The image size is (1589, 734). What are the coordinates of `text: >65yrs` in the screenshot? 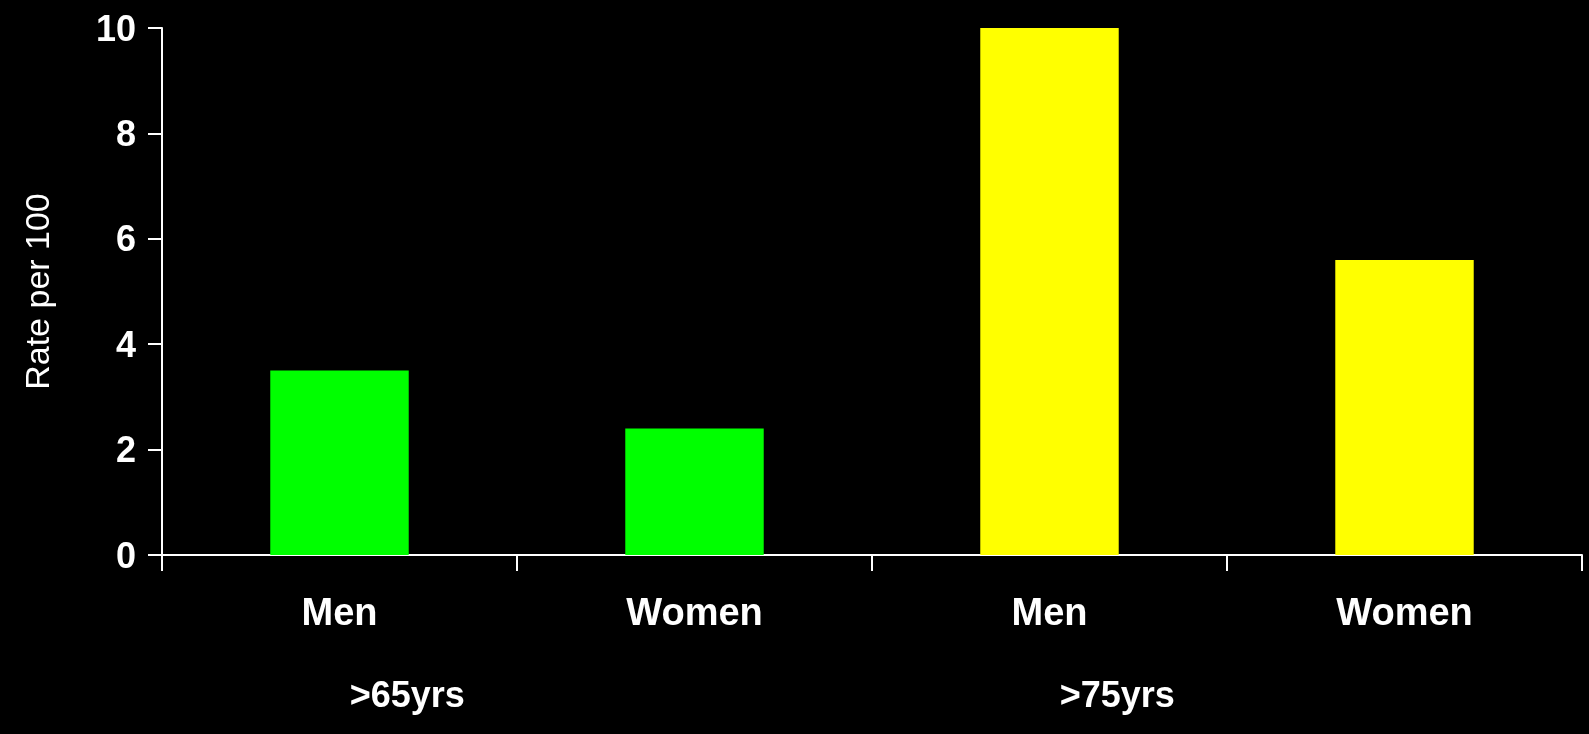 It's located at (407, 694).